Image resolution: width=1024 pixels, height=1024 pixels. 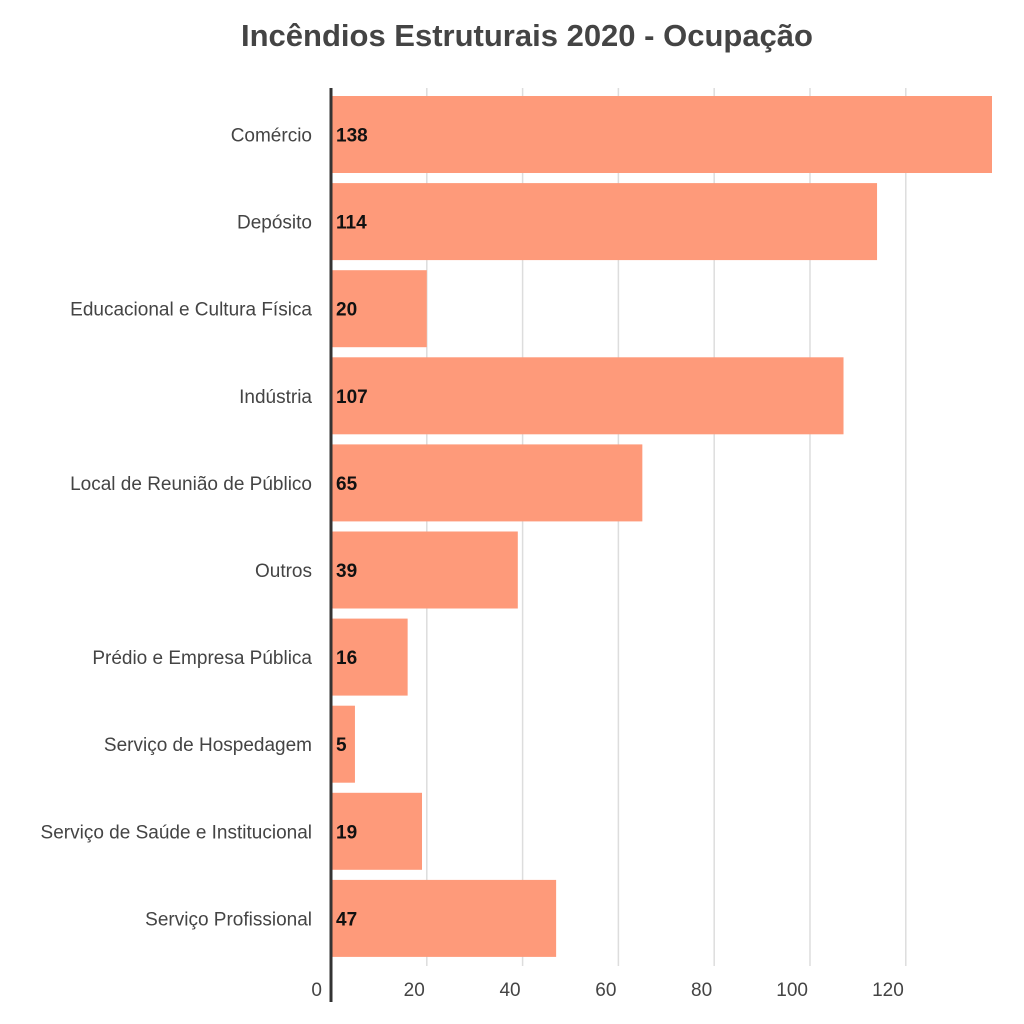 What do you see at coordinates (346, 658) in the screenshot?
I see `data-label-predio-e-empresa-publica: 16` at bounding box center [346, 658].